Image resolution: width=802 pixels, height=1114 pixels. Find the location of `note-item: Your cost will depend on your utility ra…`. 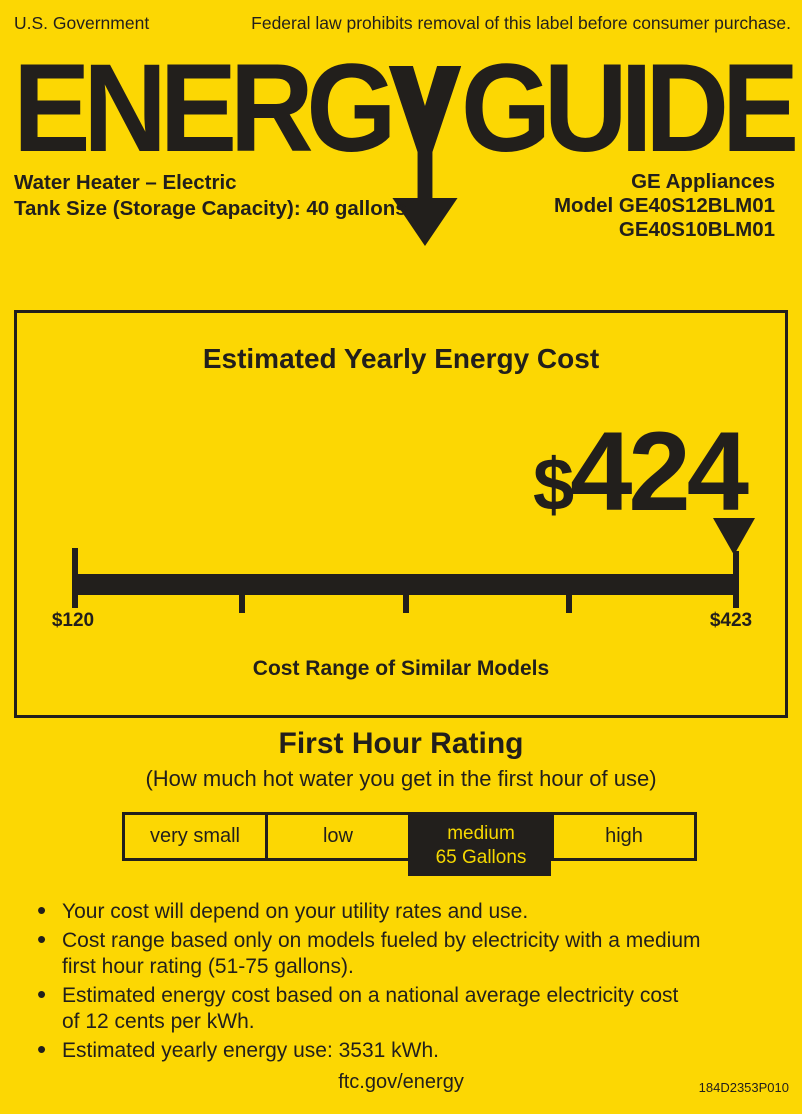

note-item: Your cost will depend on your utility ra… is located at coordinates (398, 911).